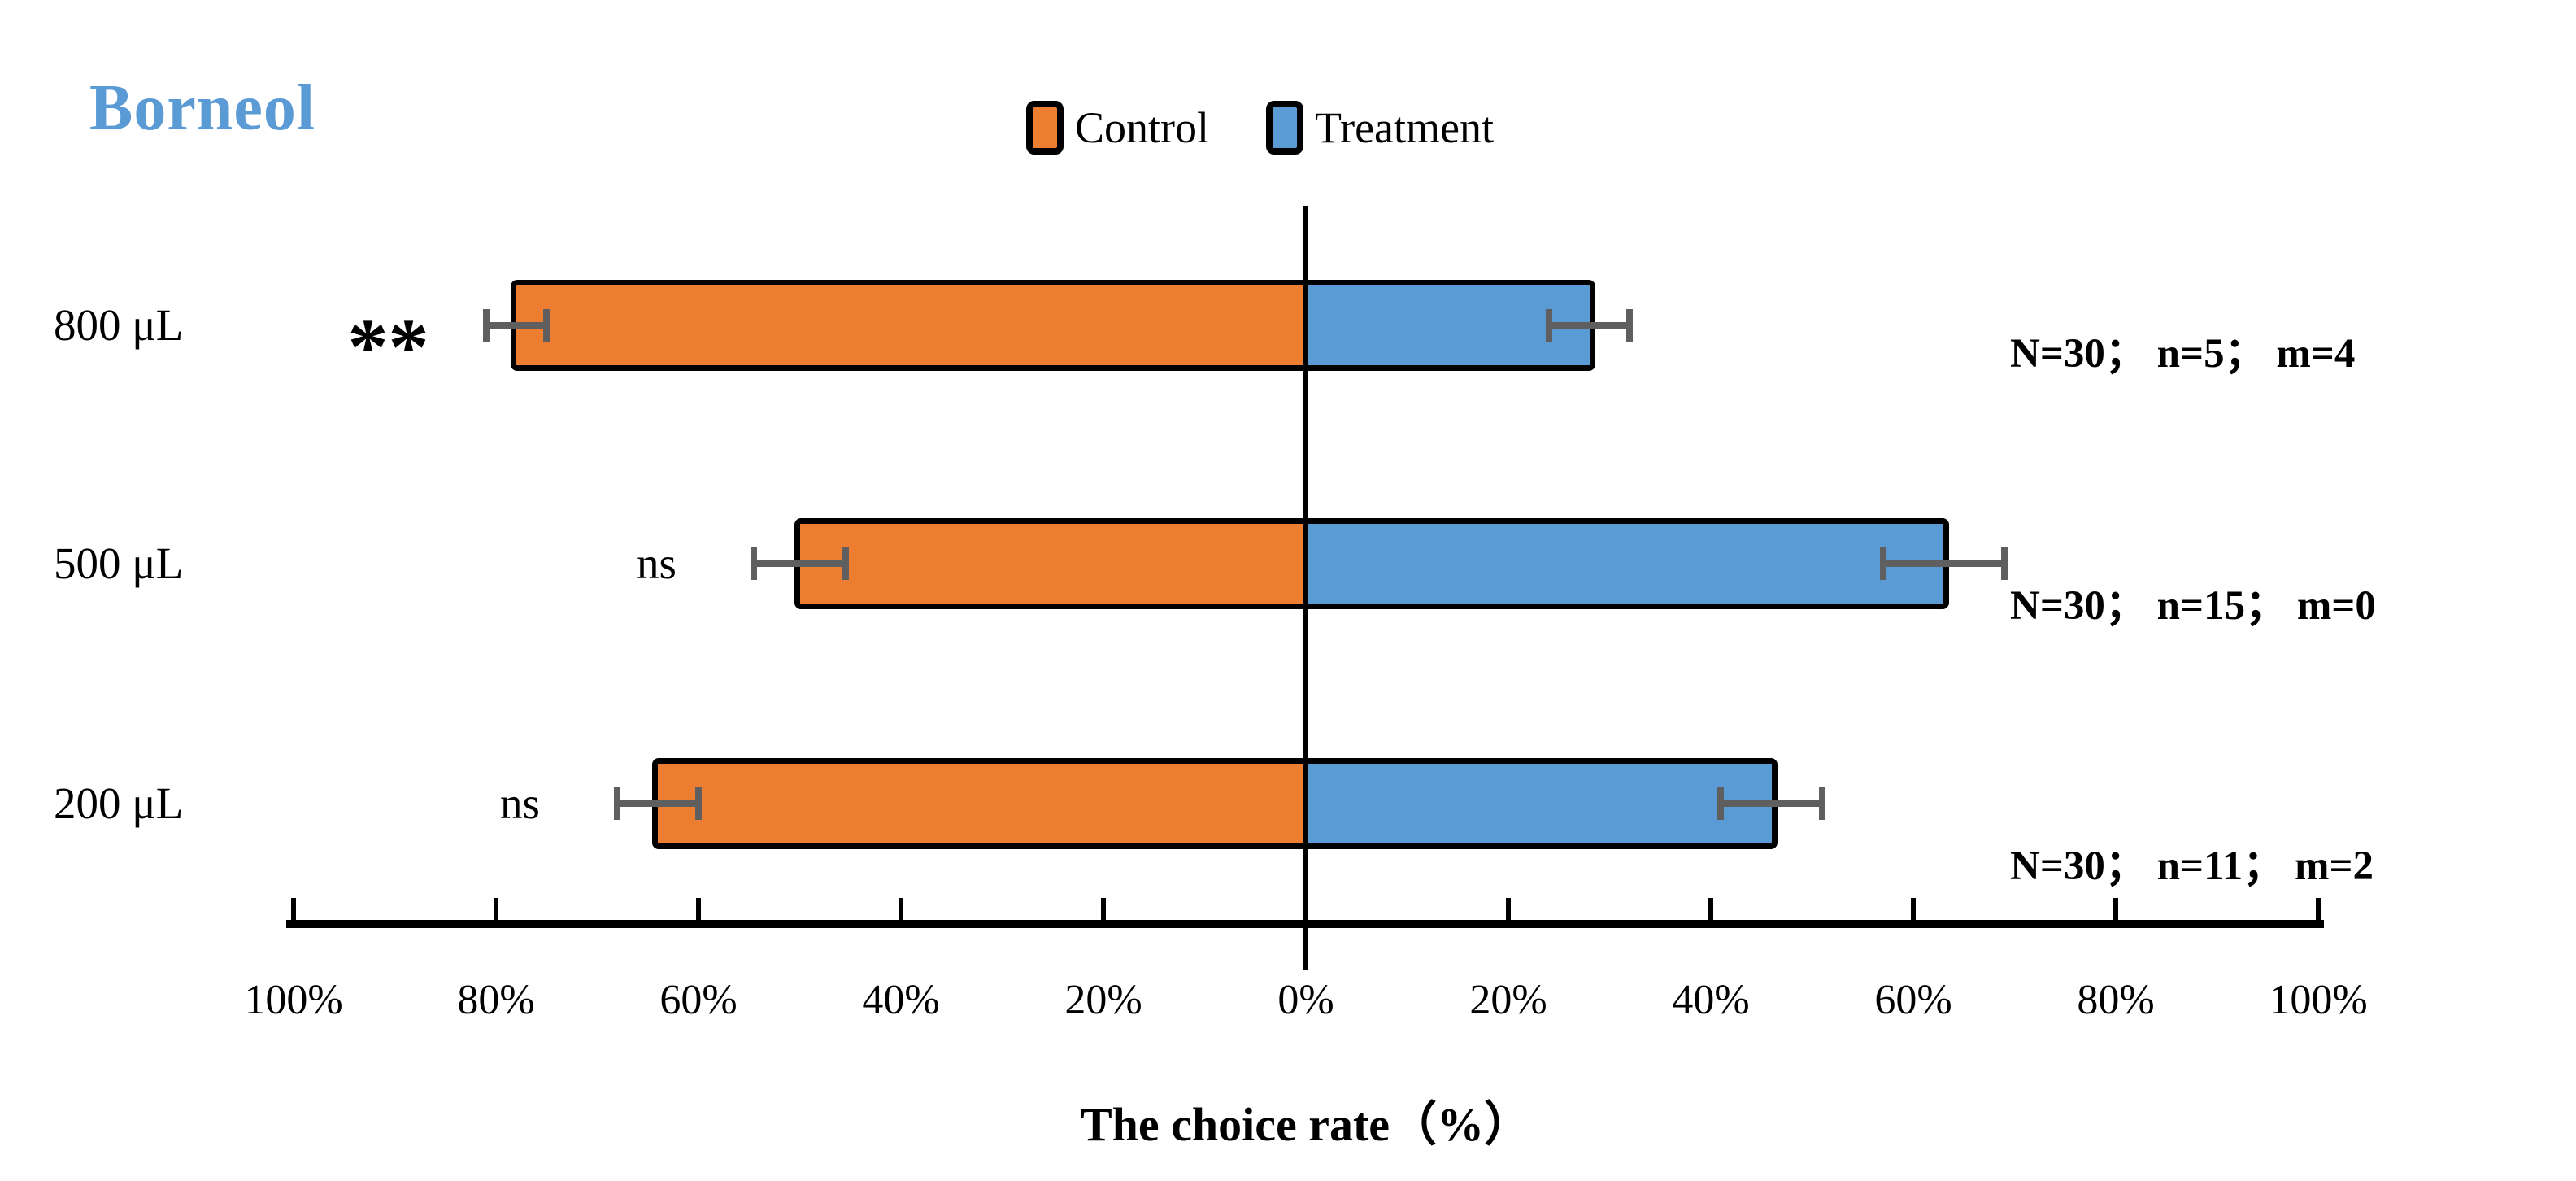  Describe the element at coordinates (1306, 1000) in the screenshot. I see `x-tick-label: 0%` at that location.